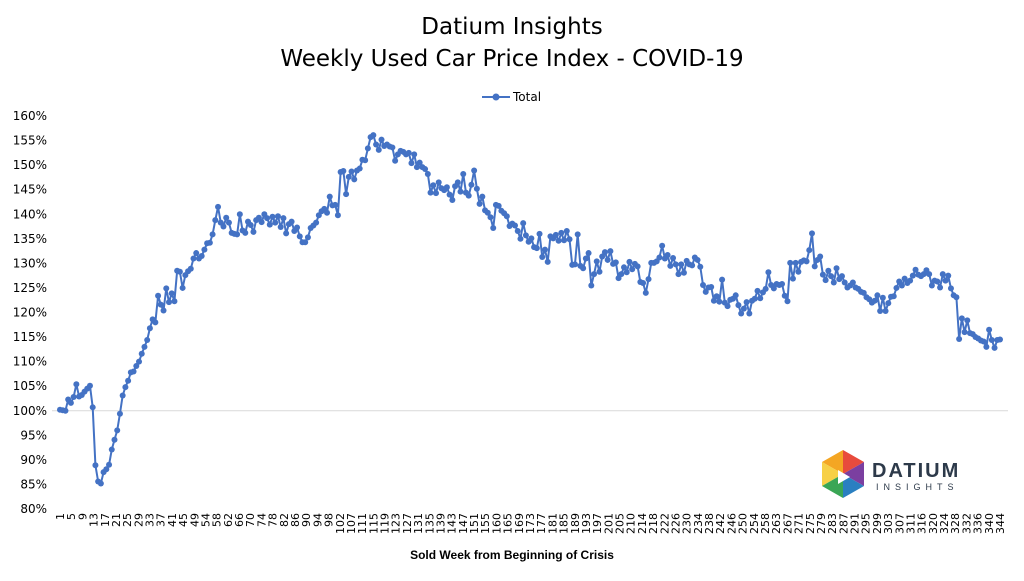 This screenshot has width=1024, height=581. Describe the element at coordinates (620, 523) in the screenshot. I see `x-tick-label: 205` at that location.